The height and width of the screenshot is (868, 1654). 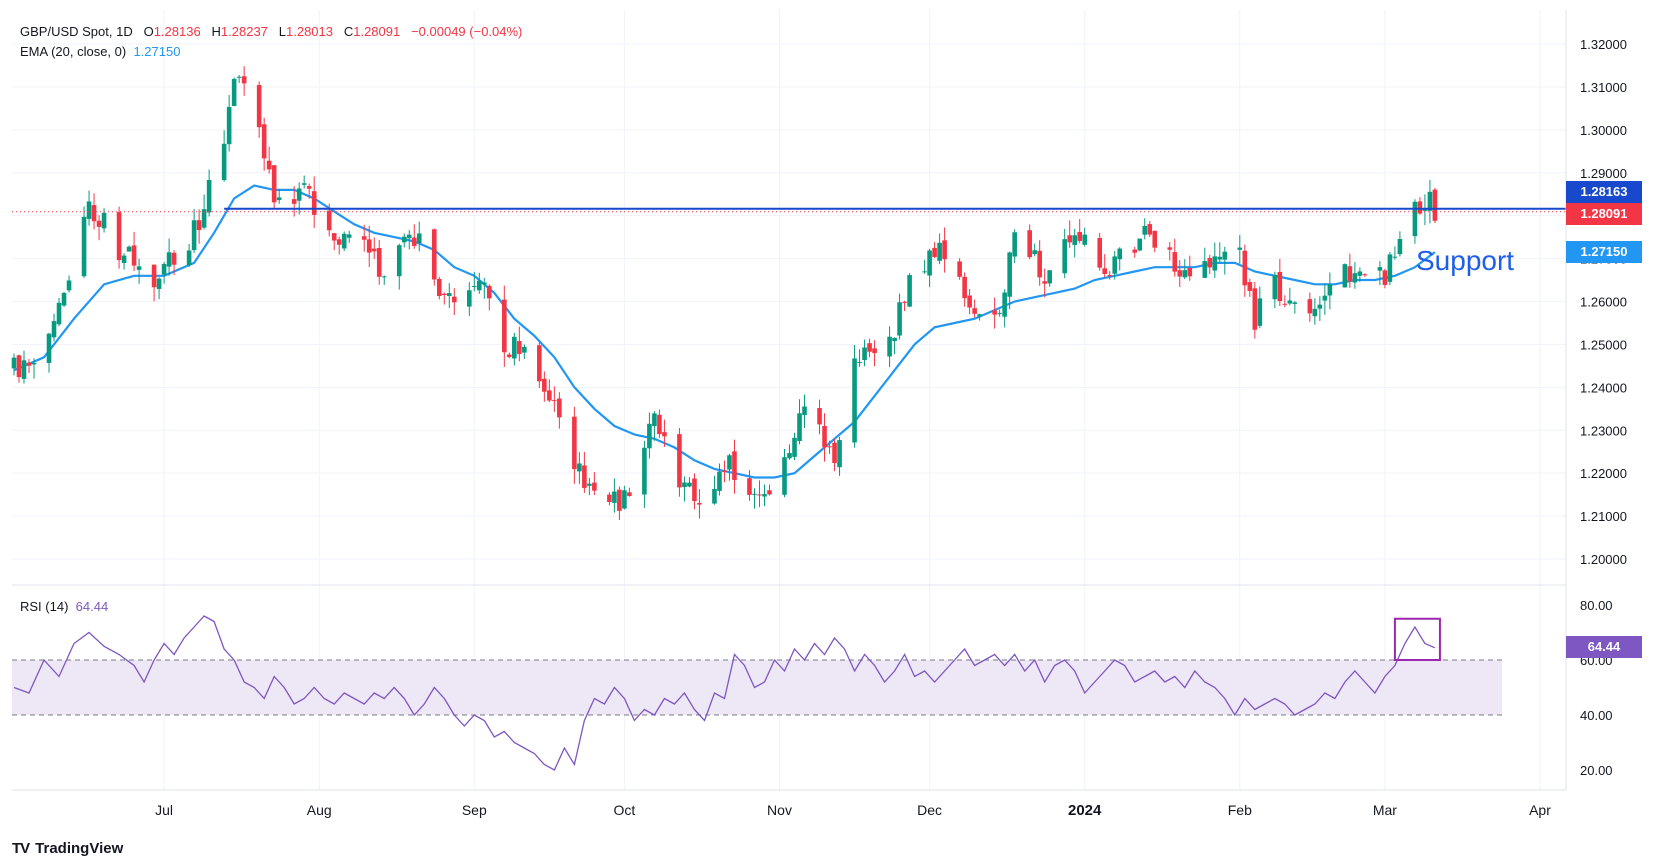 I want to click on time-tick-label: 2024, so click(x=1085, y=810).